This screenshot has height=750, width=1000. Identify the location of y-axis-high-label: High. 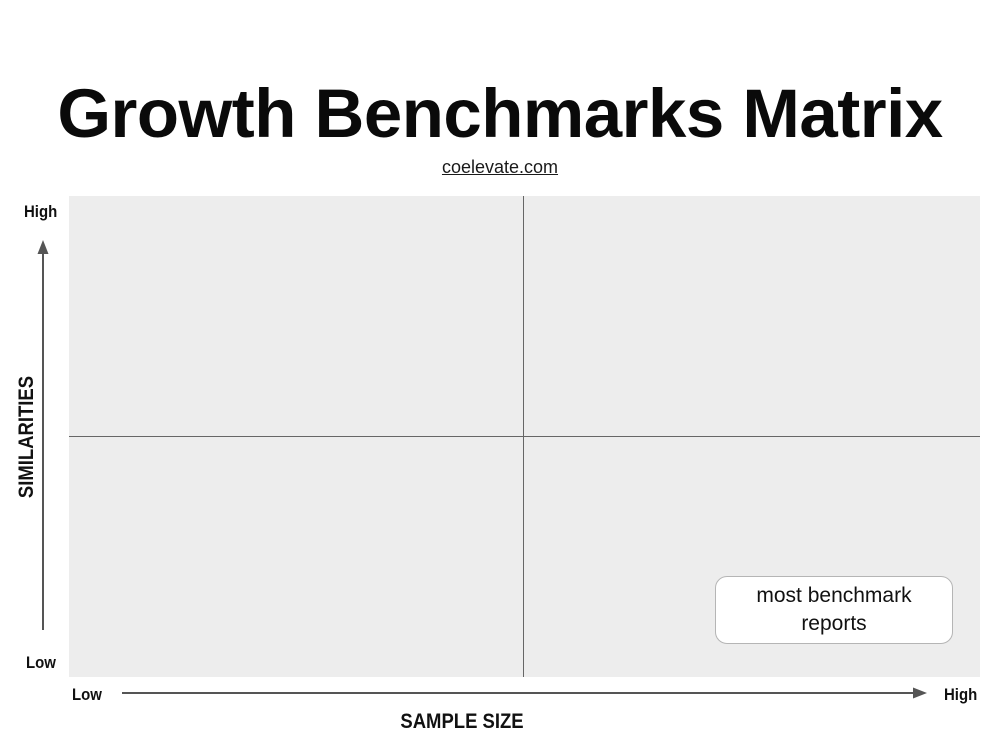
(41, 211).